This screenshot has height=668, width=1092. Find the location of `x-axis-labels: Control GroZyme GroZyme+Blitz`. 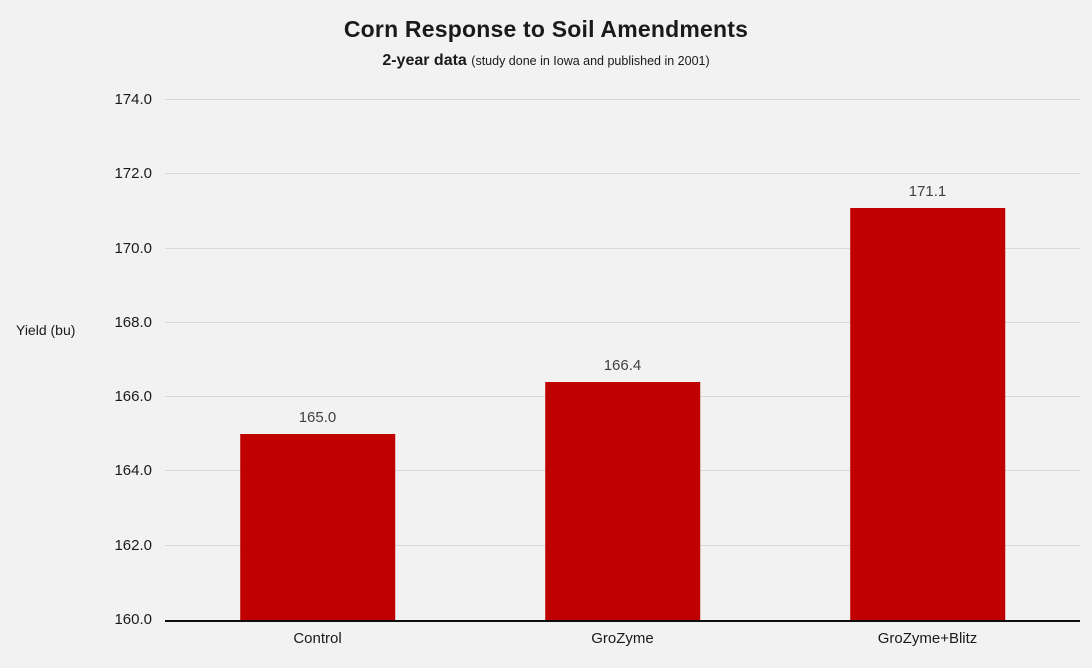

x-axis-labels: Control GroZyme GroZyme+Blitz is located at coordinates (622, 638).